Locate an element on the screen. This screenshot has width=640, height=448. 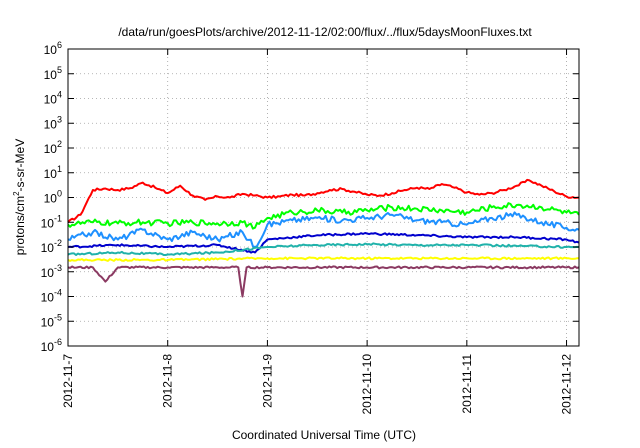
y-tick-label: 10⁰ is located at coordinates (53, 197).